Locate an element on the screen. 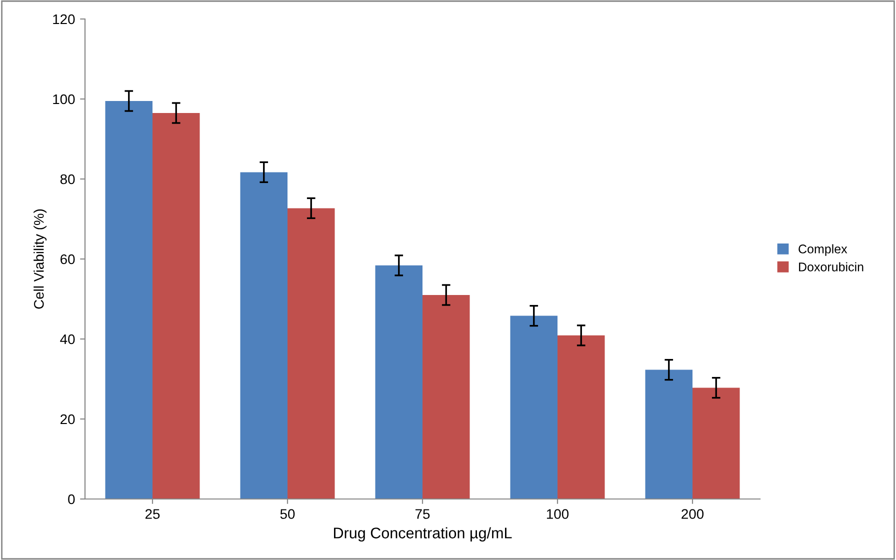 The height and width of the screenshot is (560, 896). x-axis-title: Drug Concentration µg/mL is located at coordinates (423, 534).